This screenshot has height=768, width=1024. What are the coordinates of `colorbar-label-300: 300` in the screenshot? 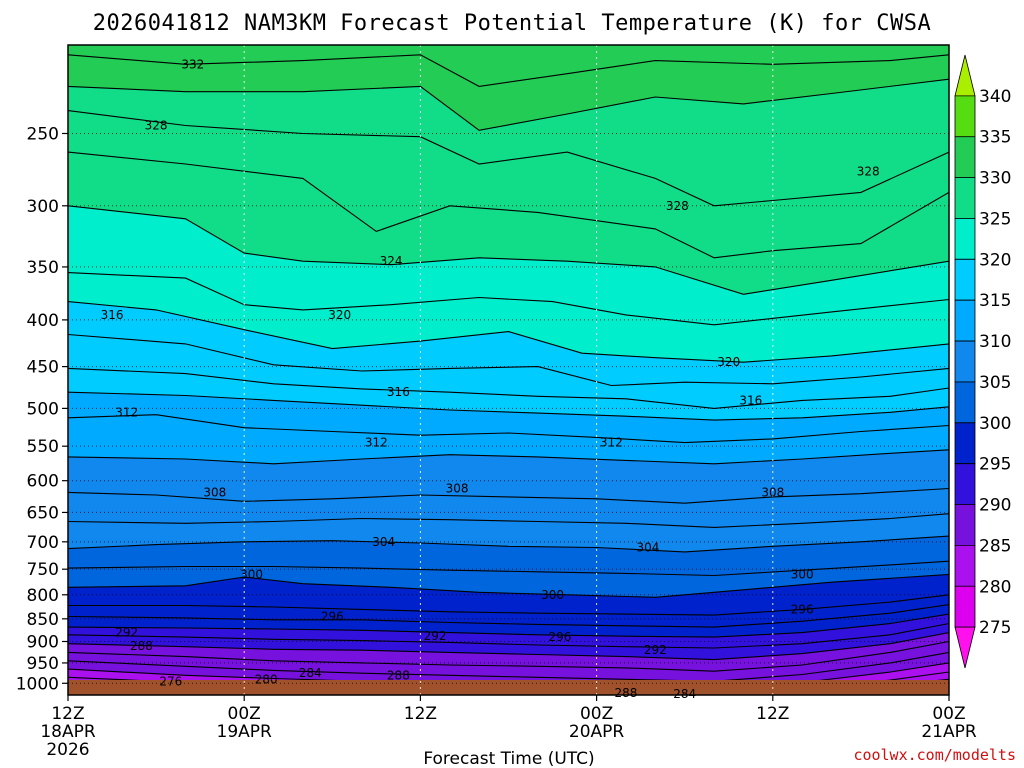 It's located at (995, 424).